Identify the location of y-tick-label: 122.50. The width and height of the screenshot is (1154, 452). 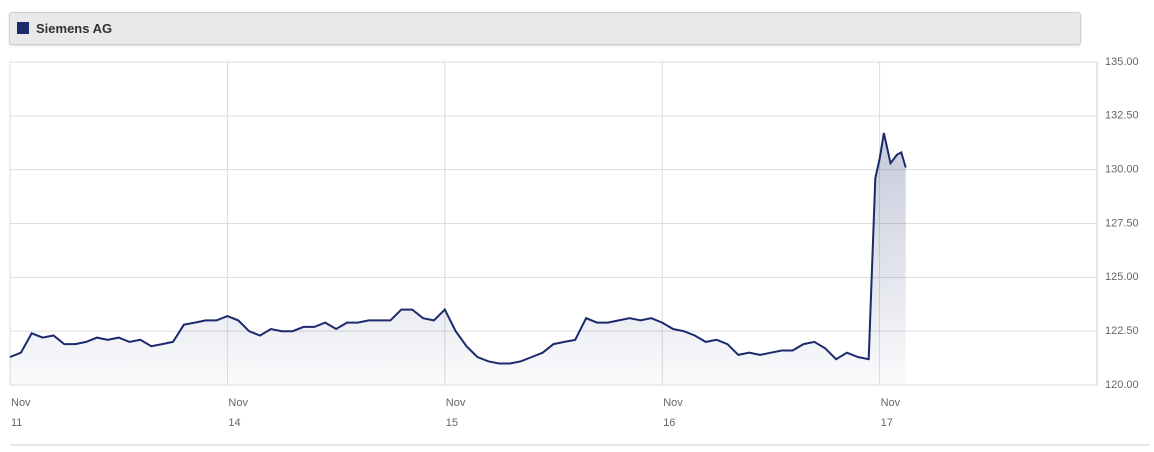
(1122, 331).